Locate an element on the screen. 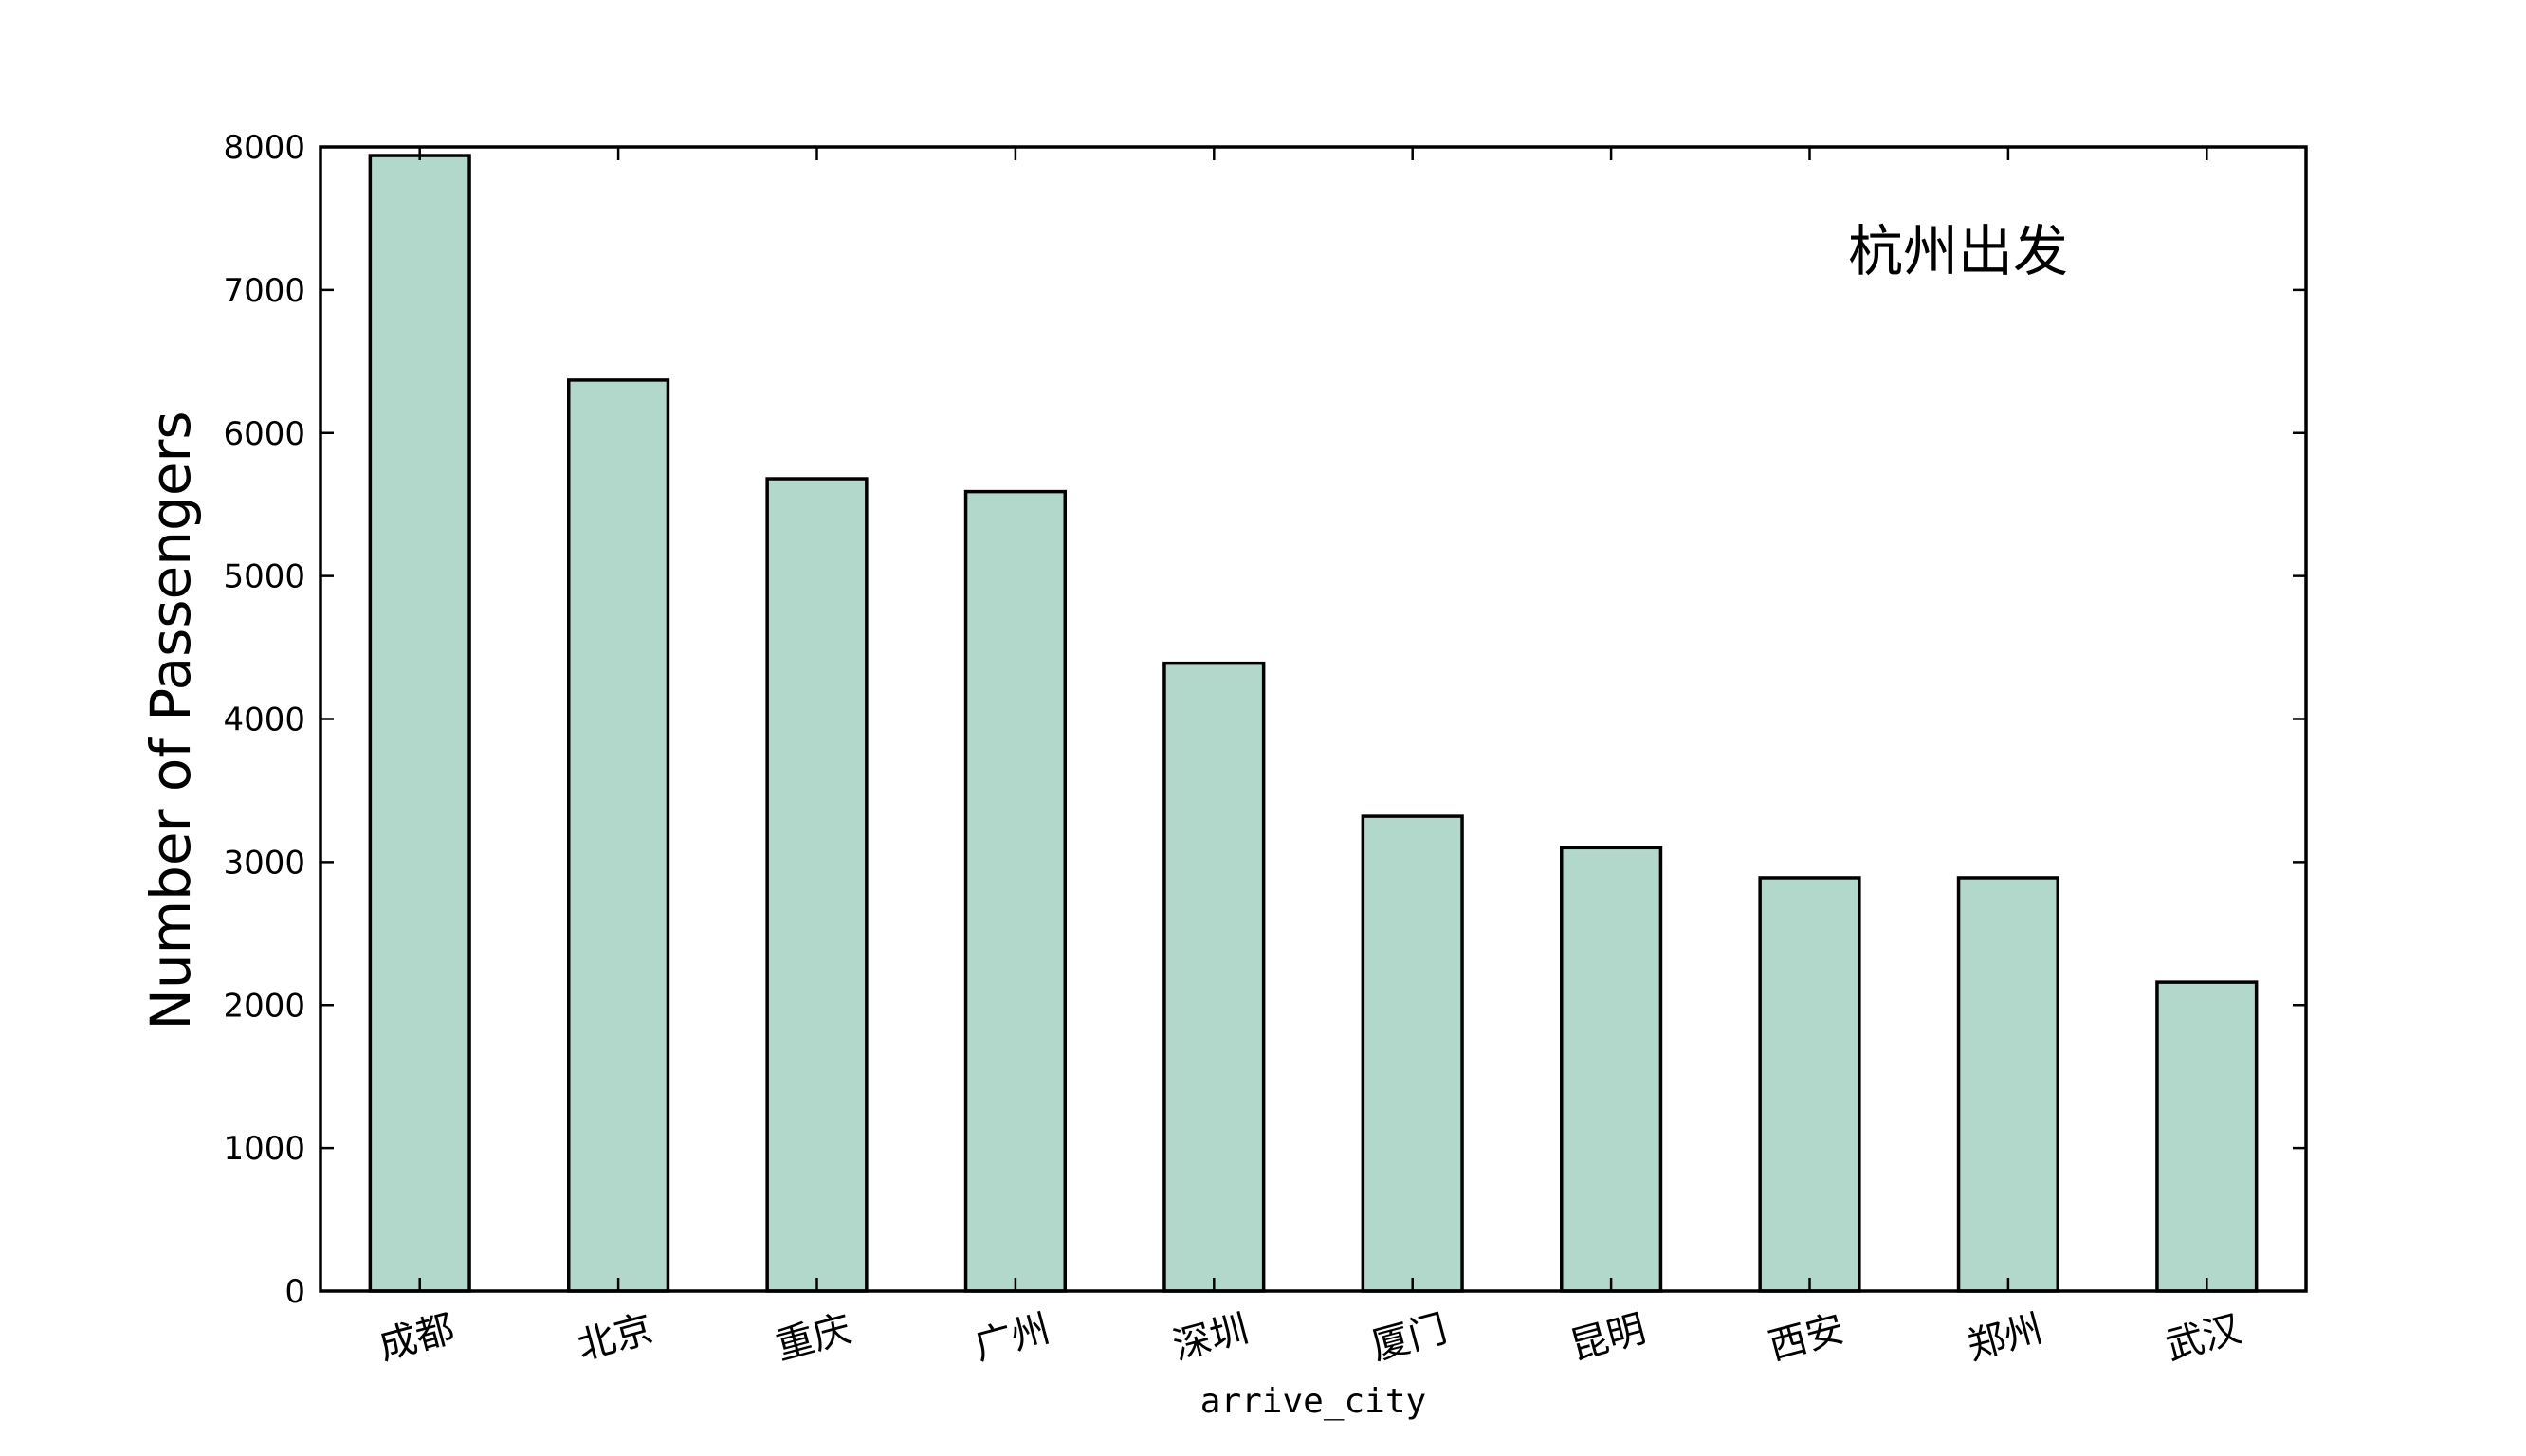 This screenshot has width=2526, height=1456. x-tick-label-4: 深圳 is located at coordinates (1210, 1338).